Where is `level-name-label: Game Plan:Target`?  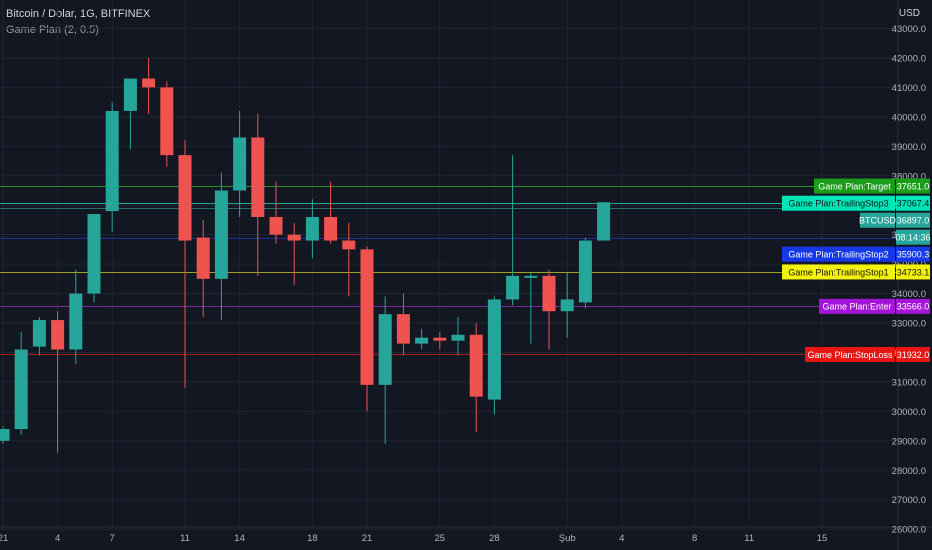
level-name-label: Game Plan:Target is located at coordinates (854, 186).